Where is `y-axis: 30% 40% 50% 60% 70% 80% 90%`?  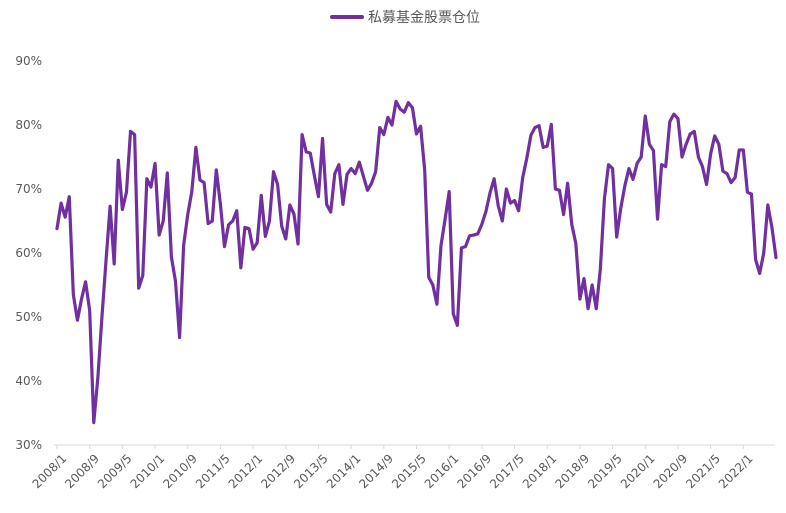 y-axis: 30% 40% 50% 60% 70% 80% 90% is located at coordinates (28, 253).